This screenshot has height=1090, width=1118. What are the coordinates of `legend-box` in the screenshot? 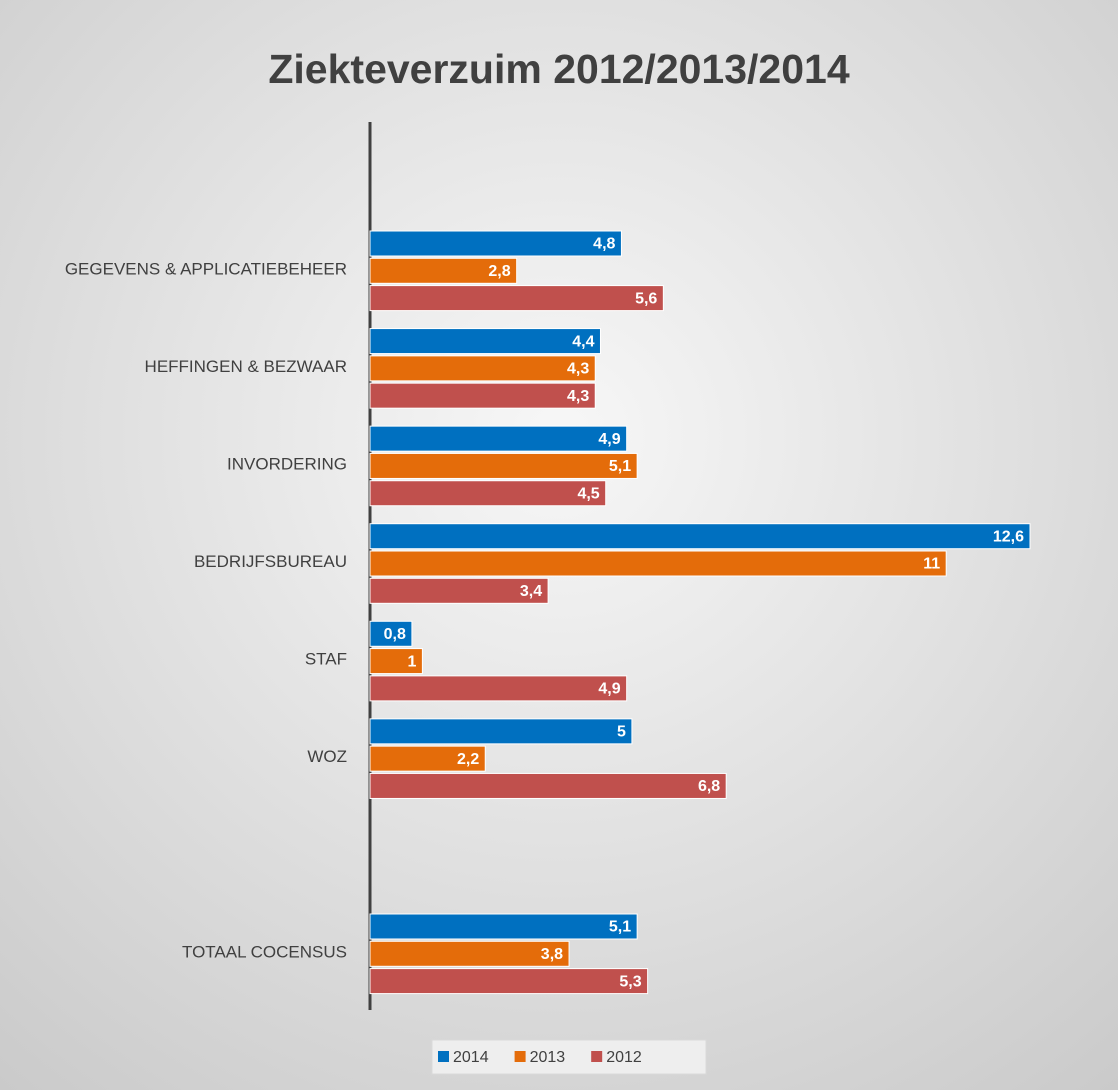 It's located at (569, 1057).